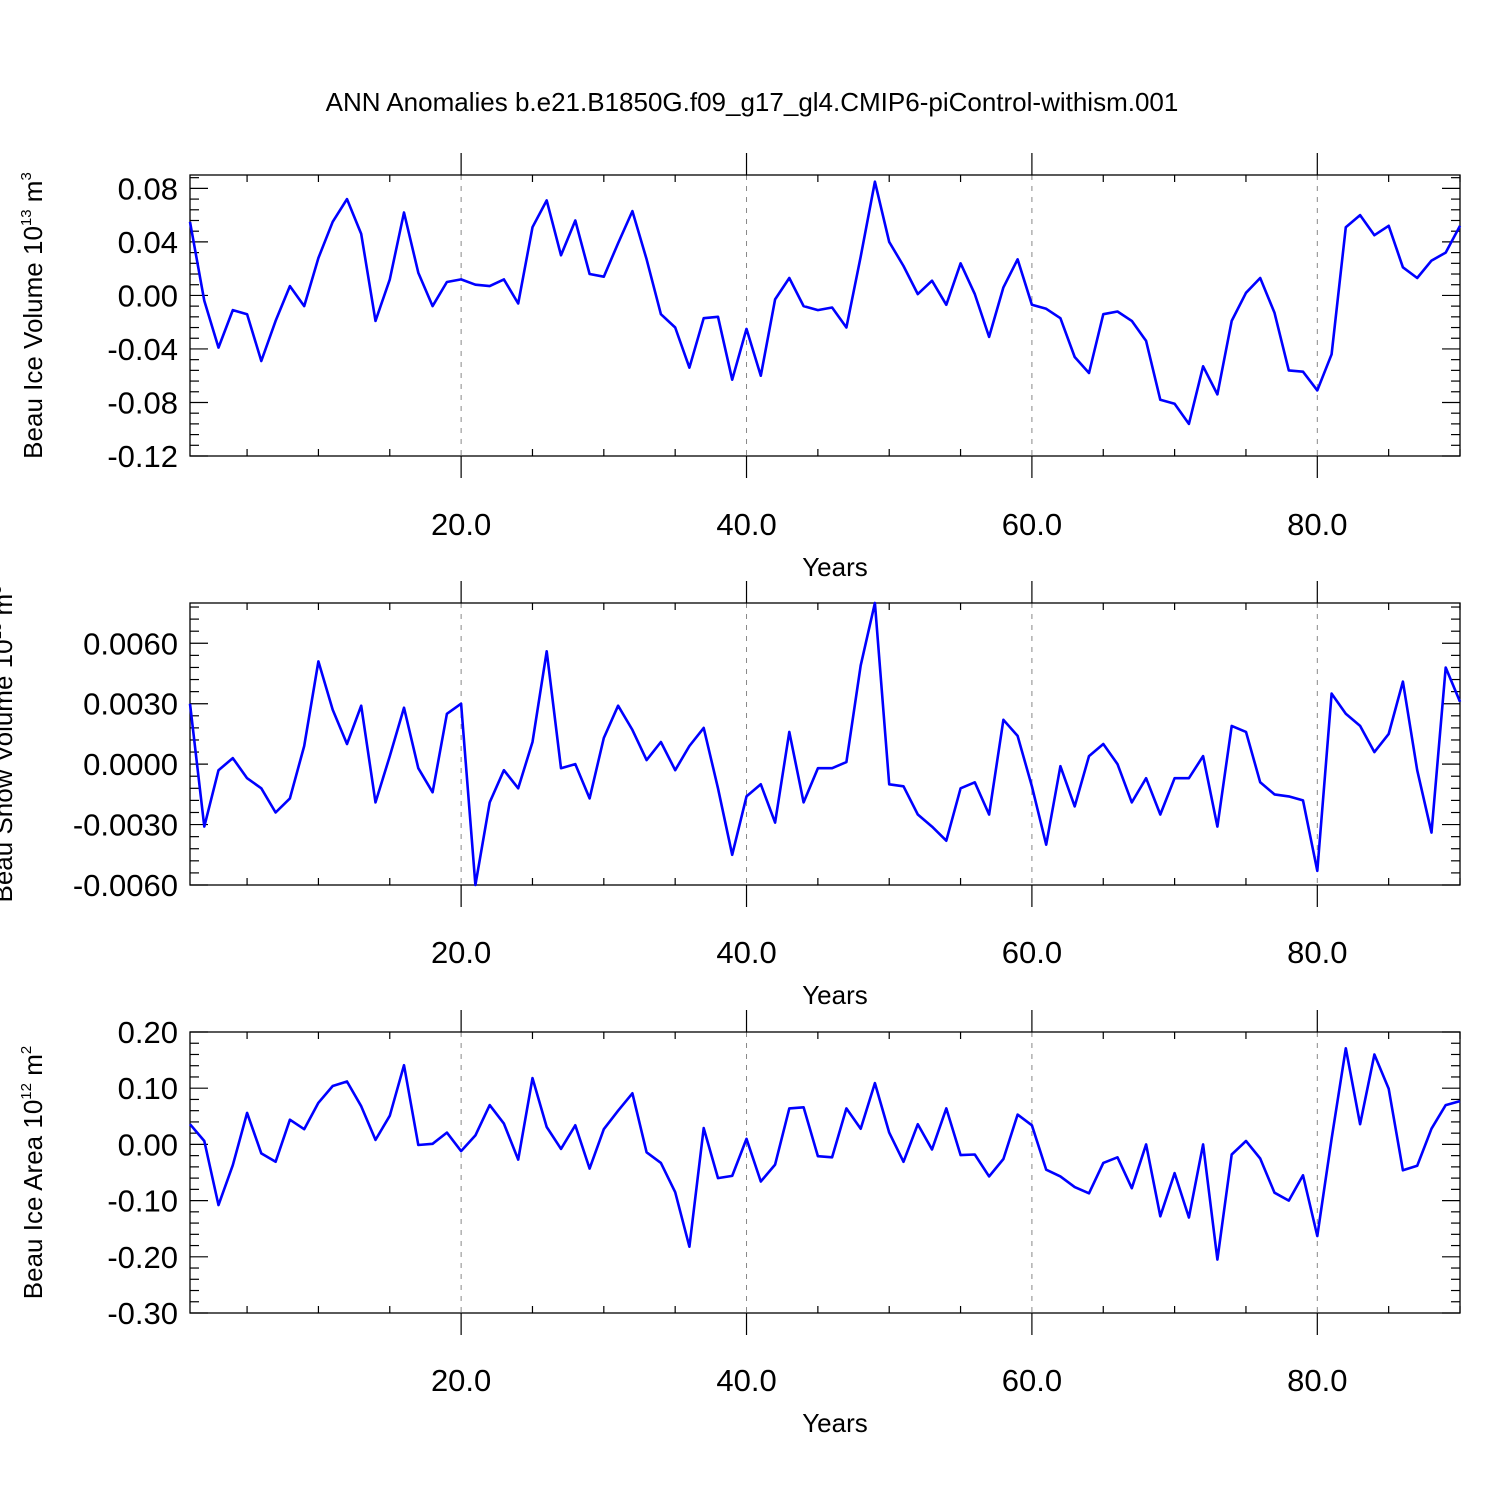 This screenshot has height=1500, width=1500. I want to click on panel-2-y-tick-label: 0.0030, so click(130, 704).